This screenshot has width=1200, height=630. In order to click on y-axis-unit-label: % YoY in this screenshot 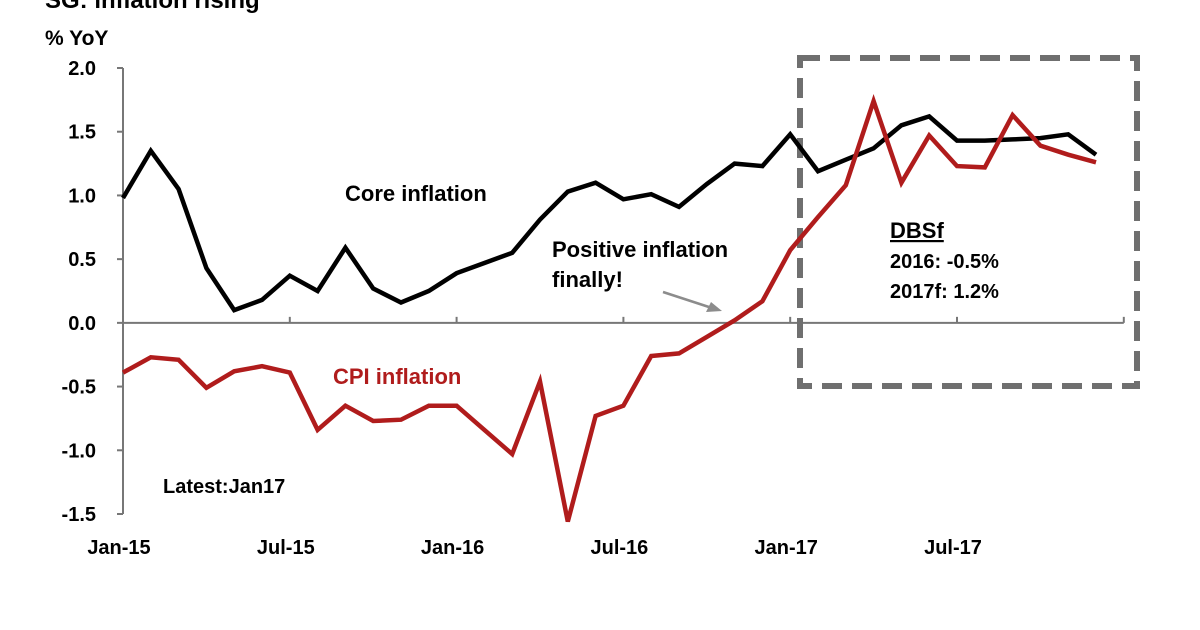, I will do `click(76, 38)`.